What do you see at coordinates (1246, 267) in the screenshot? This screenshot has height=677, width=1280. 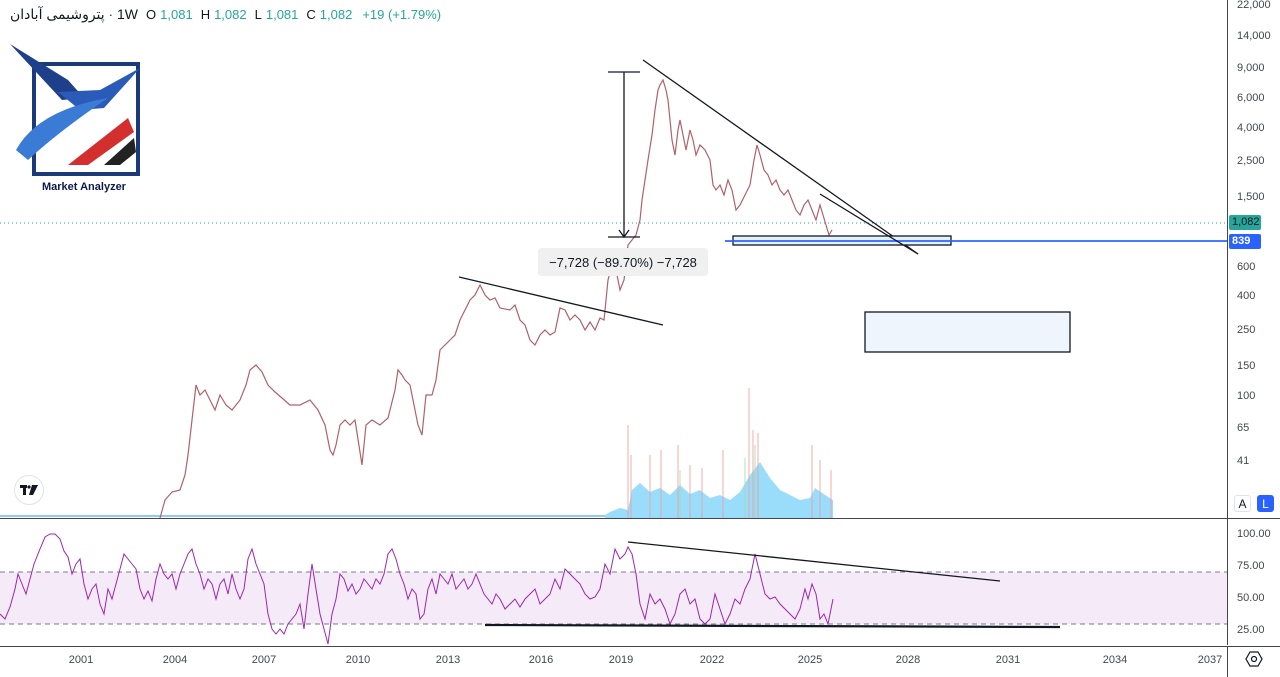 I see `price-tick: 600` at bounding box center [1246, 267].